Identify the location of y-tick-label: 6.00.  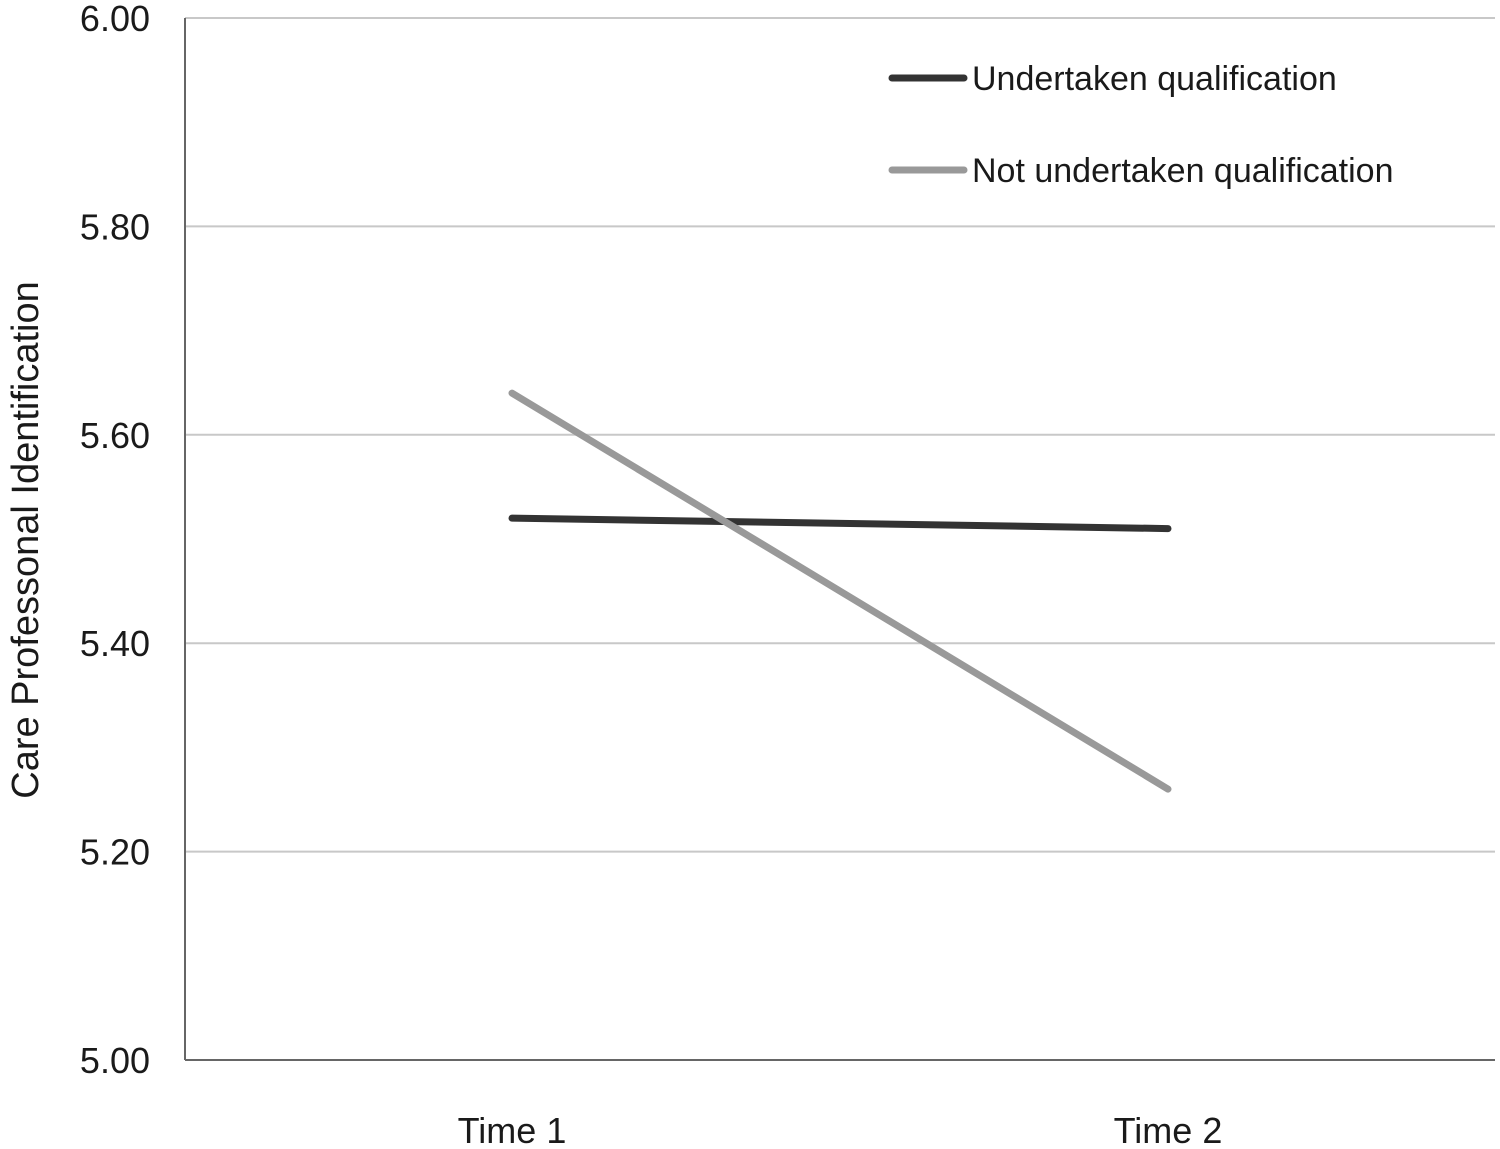
(115, 19).